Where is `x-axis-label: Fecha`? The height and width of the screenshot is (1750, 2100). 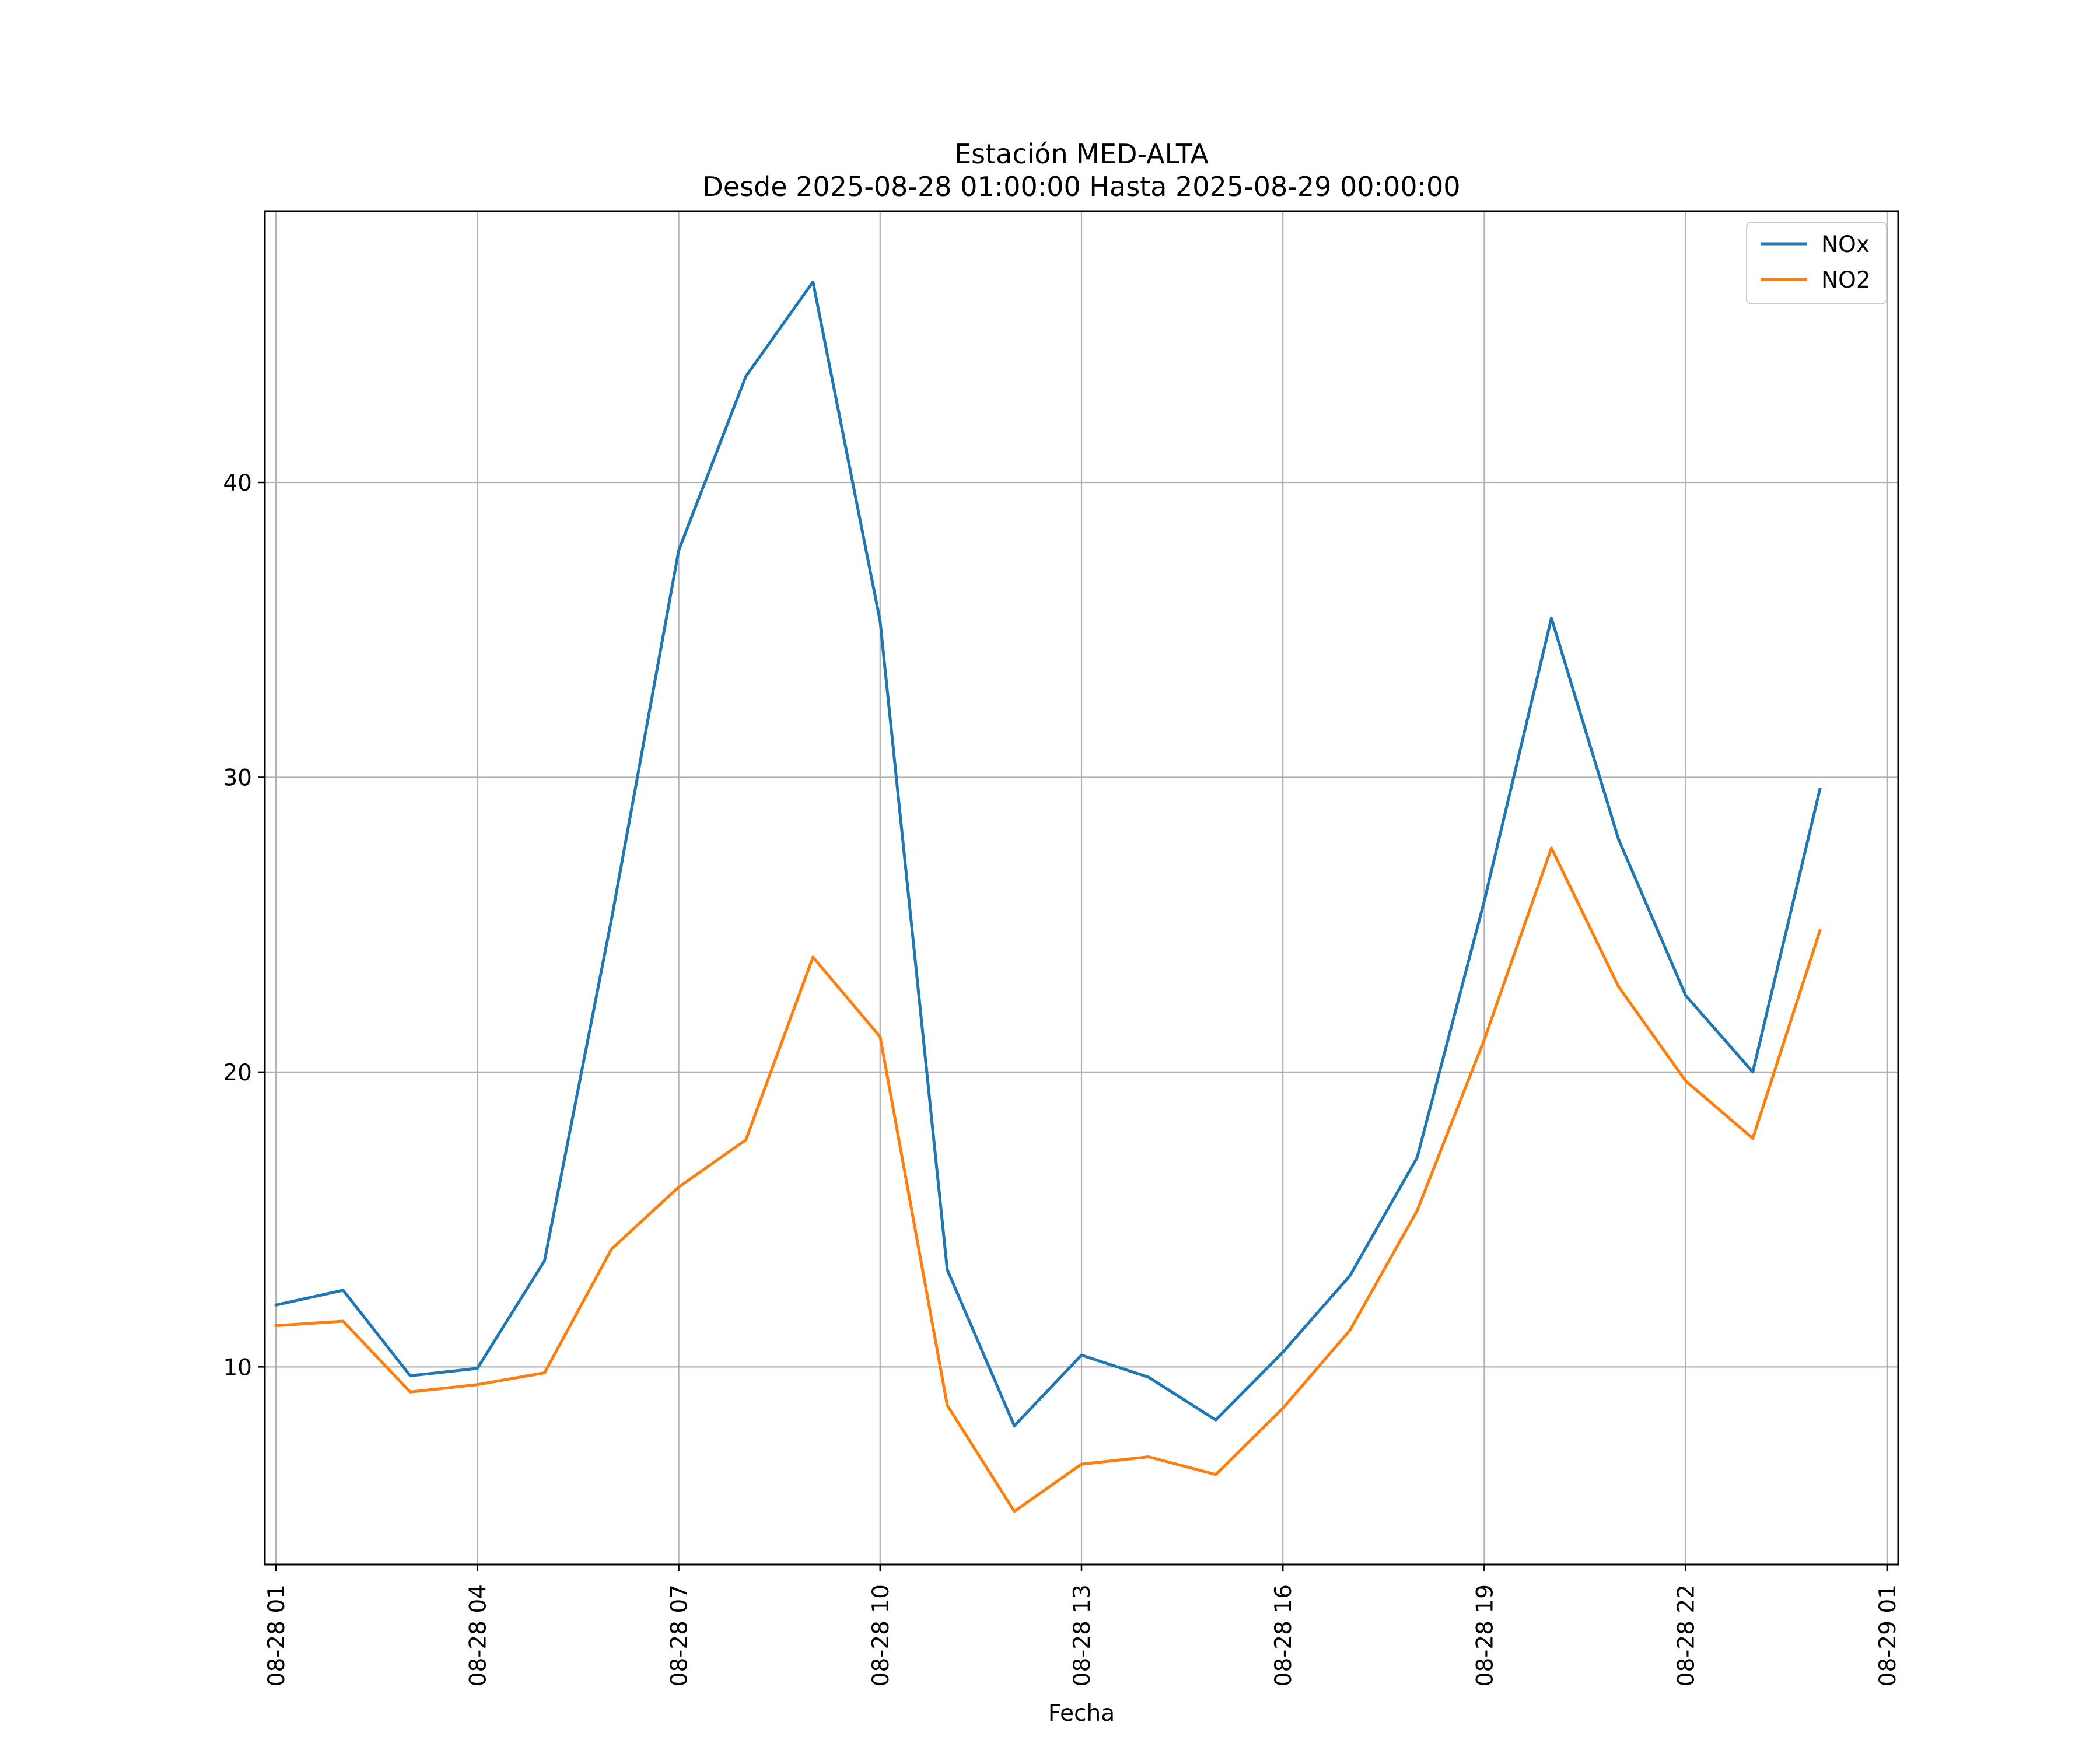 x-axis-label: Fecha is located at coordinates (1081, 1713).